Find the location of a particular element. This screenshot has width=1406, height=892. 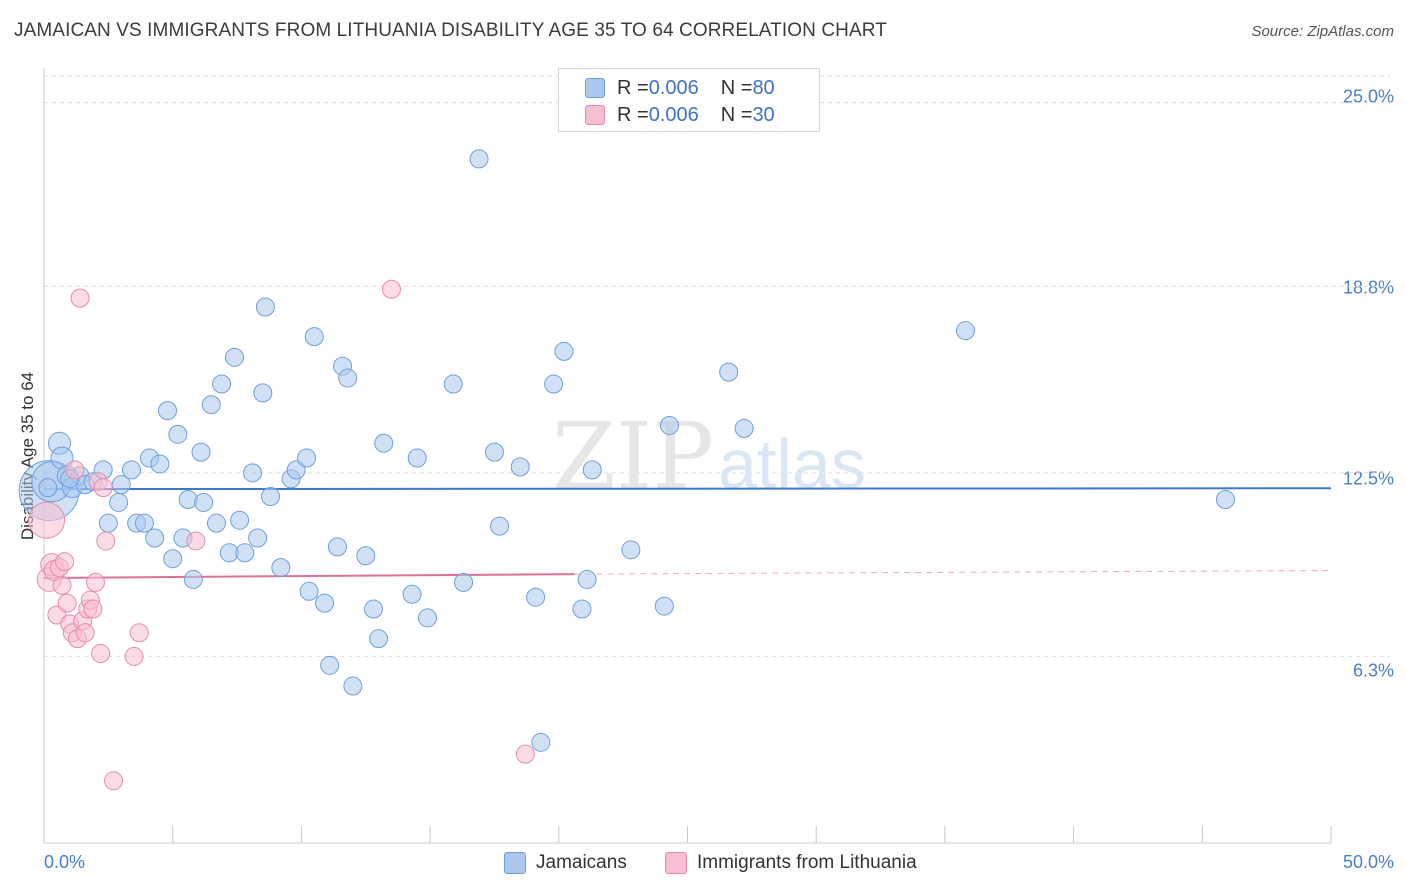

x-tick-label-min: 0.0% is located at coordinates (65, 862).